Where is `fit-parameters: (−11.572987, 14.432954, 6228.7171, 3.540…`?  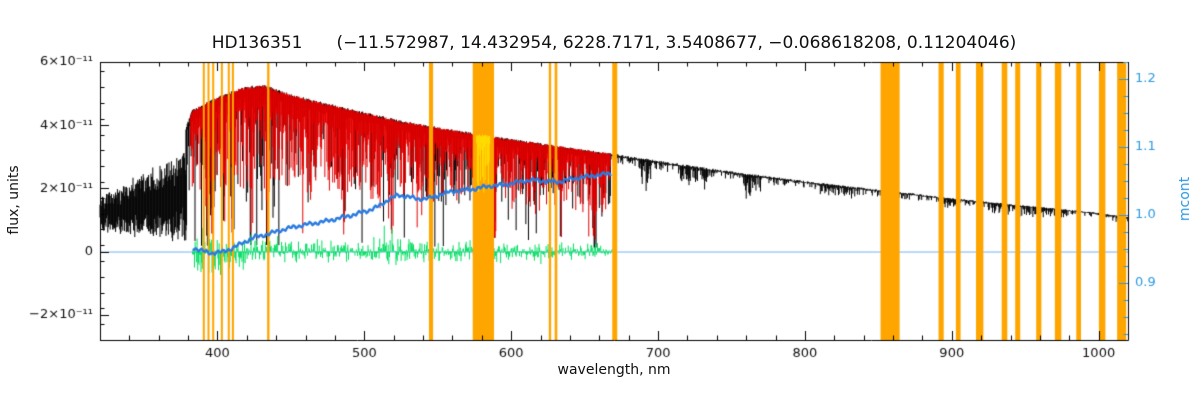 fit-parameters: (−11.572987, 14.432954, 6228.7171, 3.540… is located at coordinates (676, 43).